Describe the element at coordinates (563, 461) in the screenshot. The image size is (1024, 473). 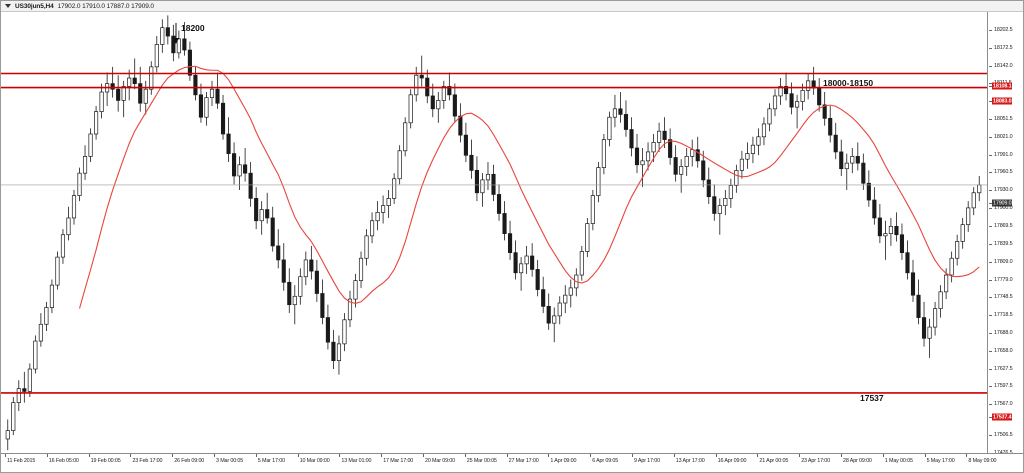
I see `time-label: 1 Apr 09:00` at that location.